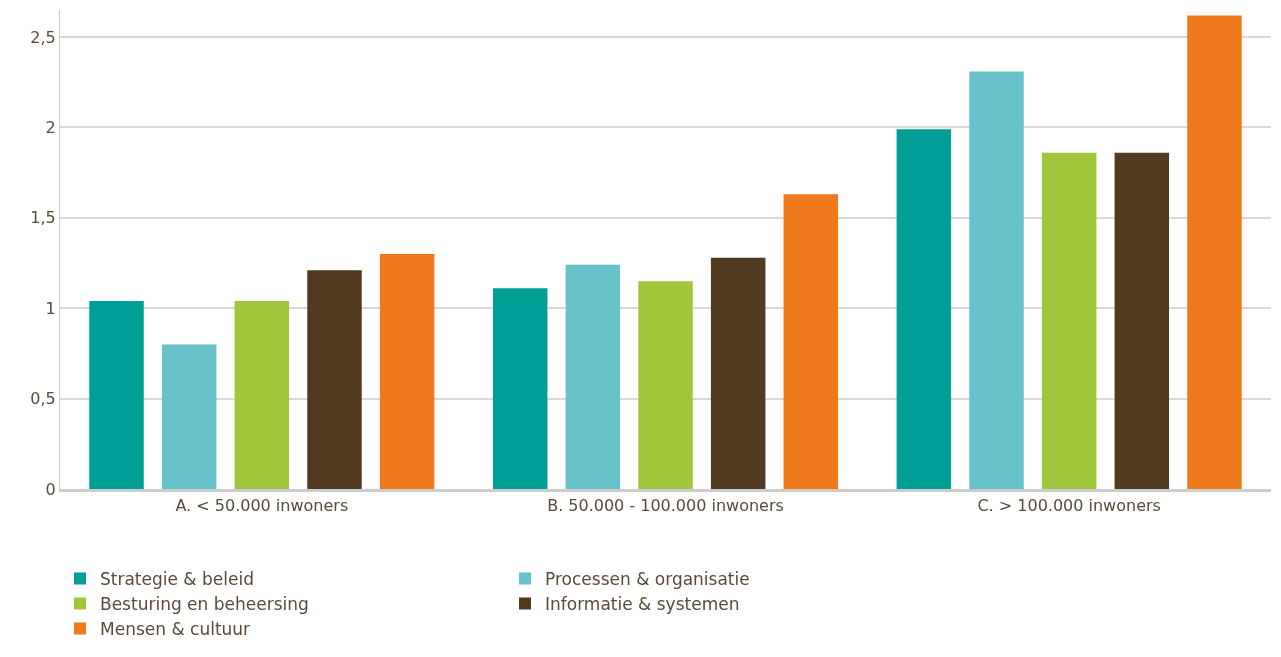 The width and height of the screenshot is (1281, 657). What do you see at coordinates (43, 37) in the screenshot?
I see `y-tick-label: 2,5` at bounding box center [43, 37].